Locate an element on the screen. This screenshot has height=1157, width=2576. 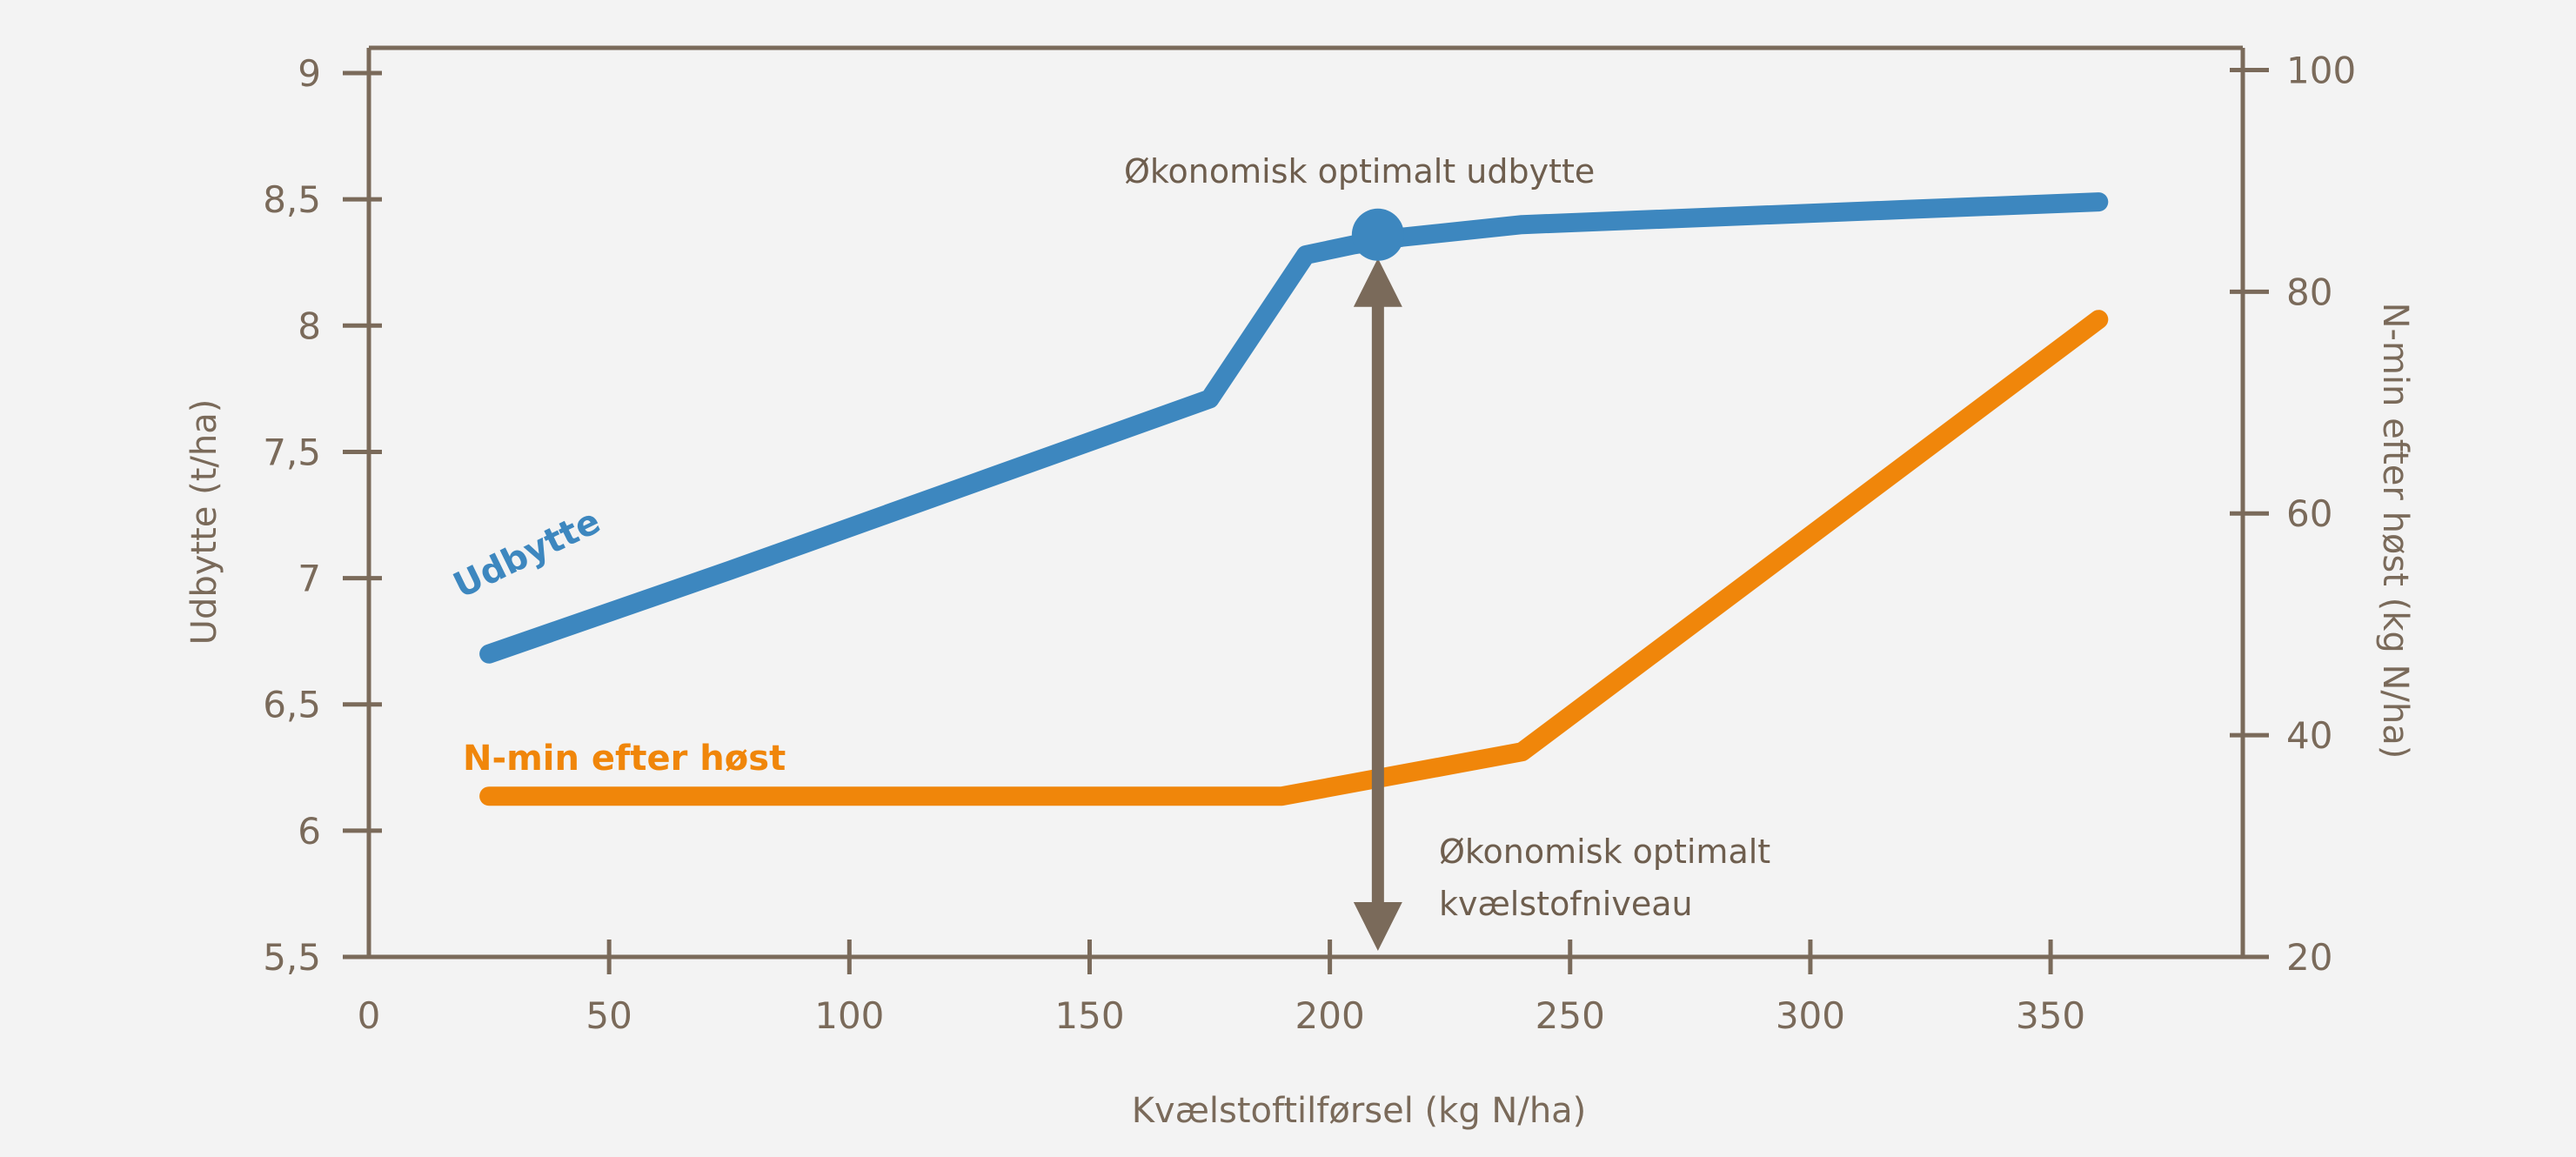
y-right-tick-label: 40 is located at coordinates (2309, 735).